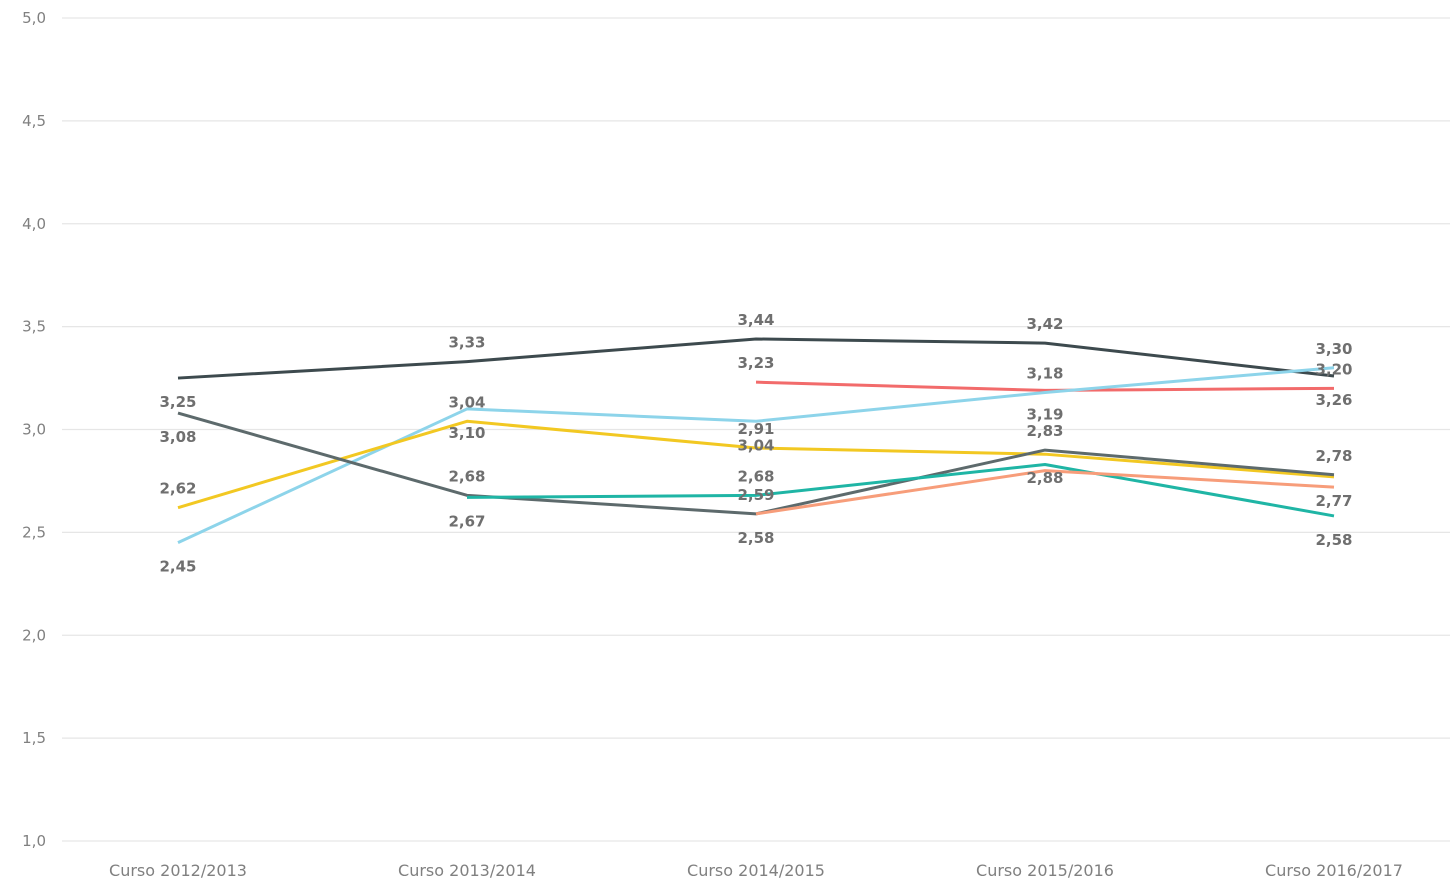 The image size is (1456, 881). Describe the element at coordinates (466, 433) in the screenshot. I see `data-label: 3,10` at that location.